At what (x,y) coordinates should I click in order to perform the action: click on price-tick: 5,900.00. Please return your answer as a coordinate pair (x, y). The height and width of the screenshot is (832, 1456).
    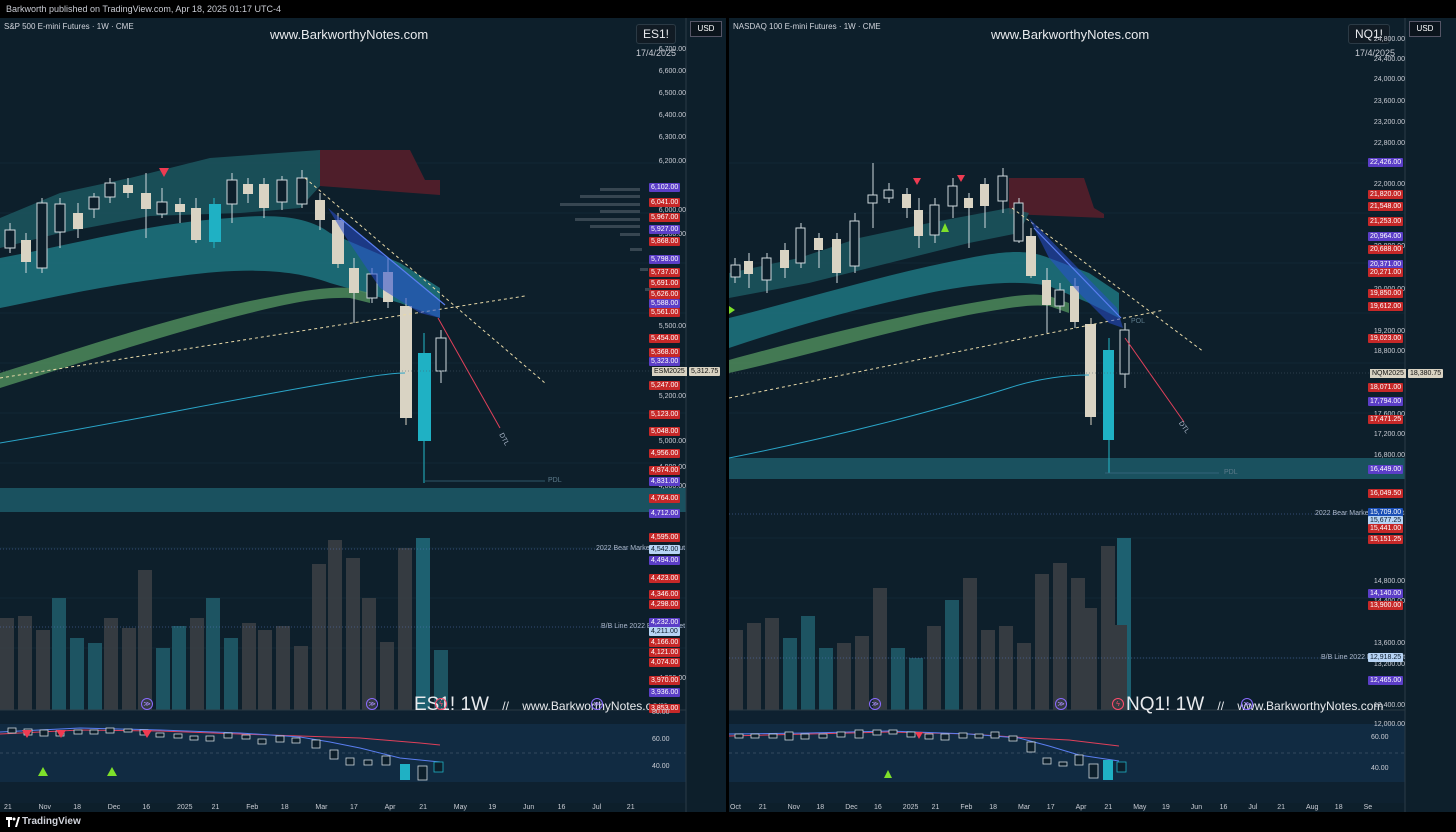
    Looking at the image, I should click on (672, 234).